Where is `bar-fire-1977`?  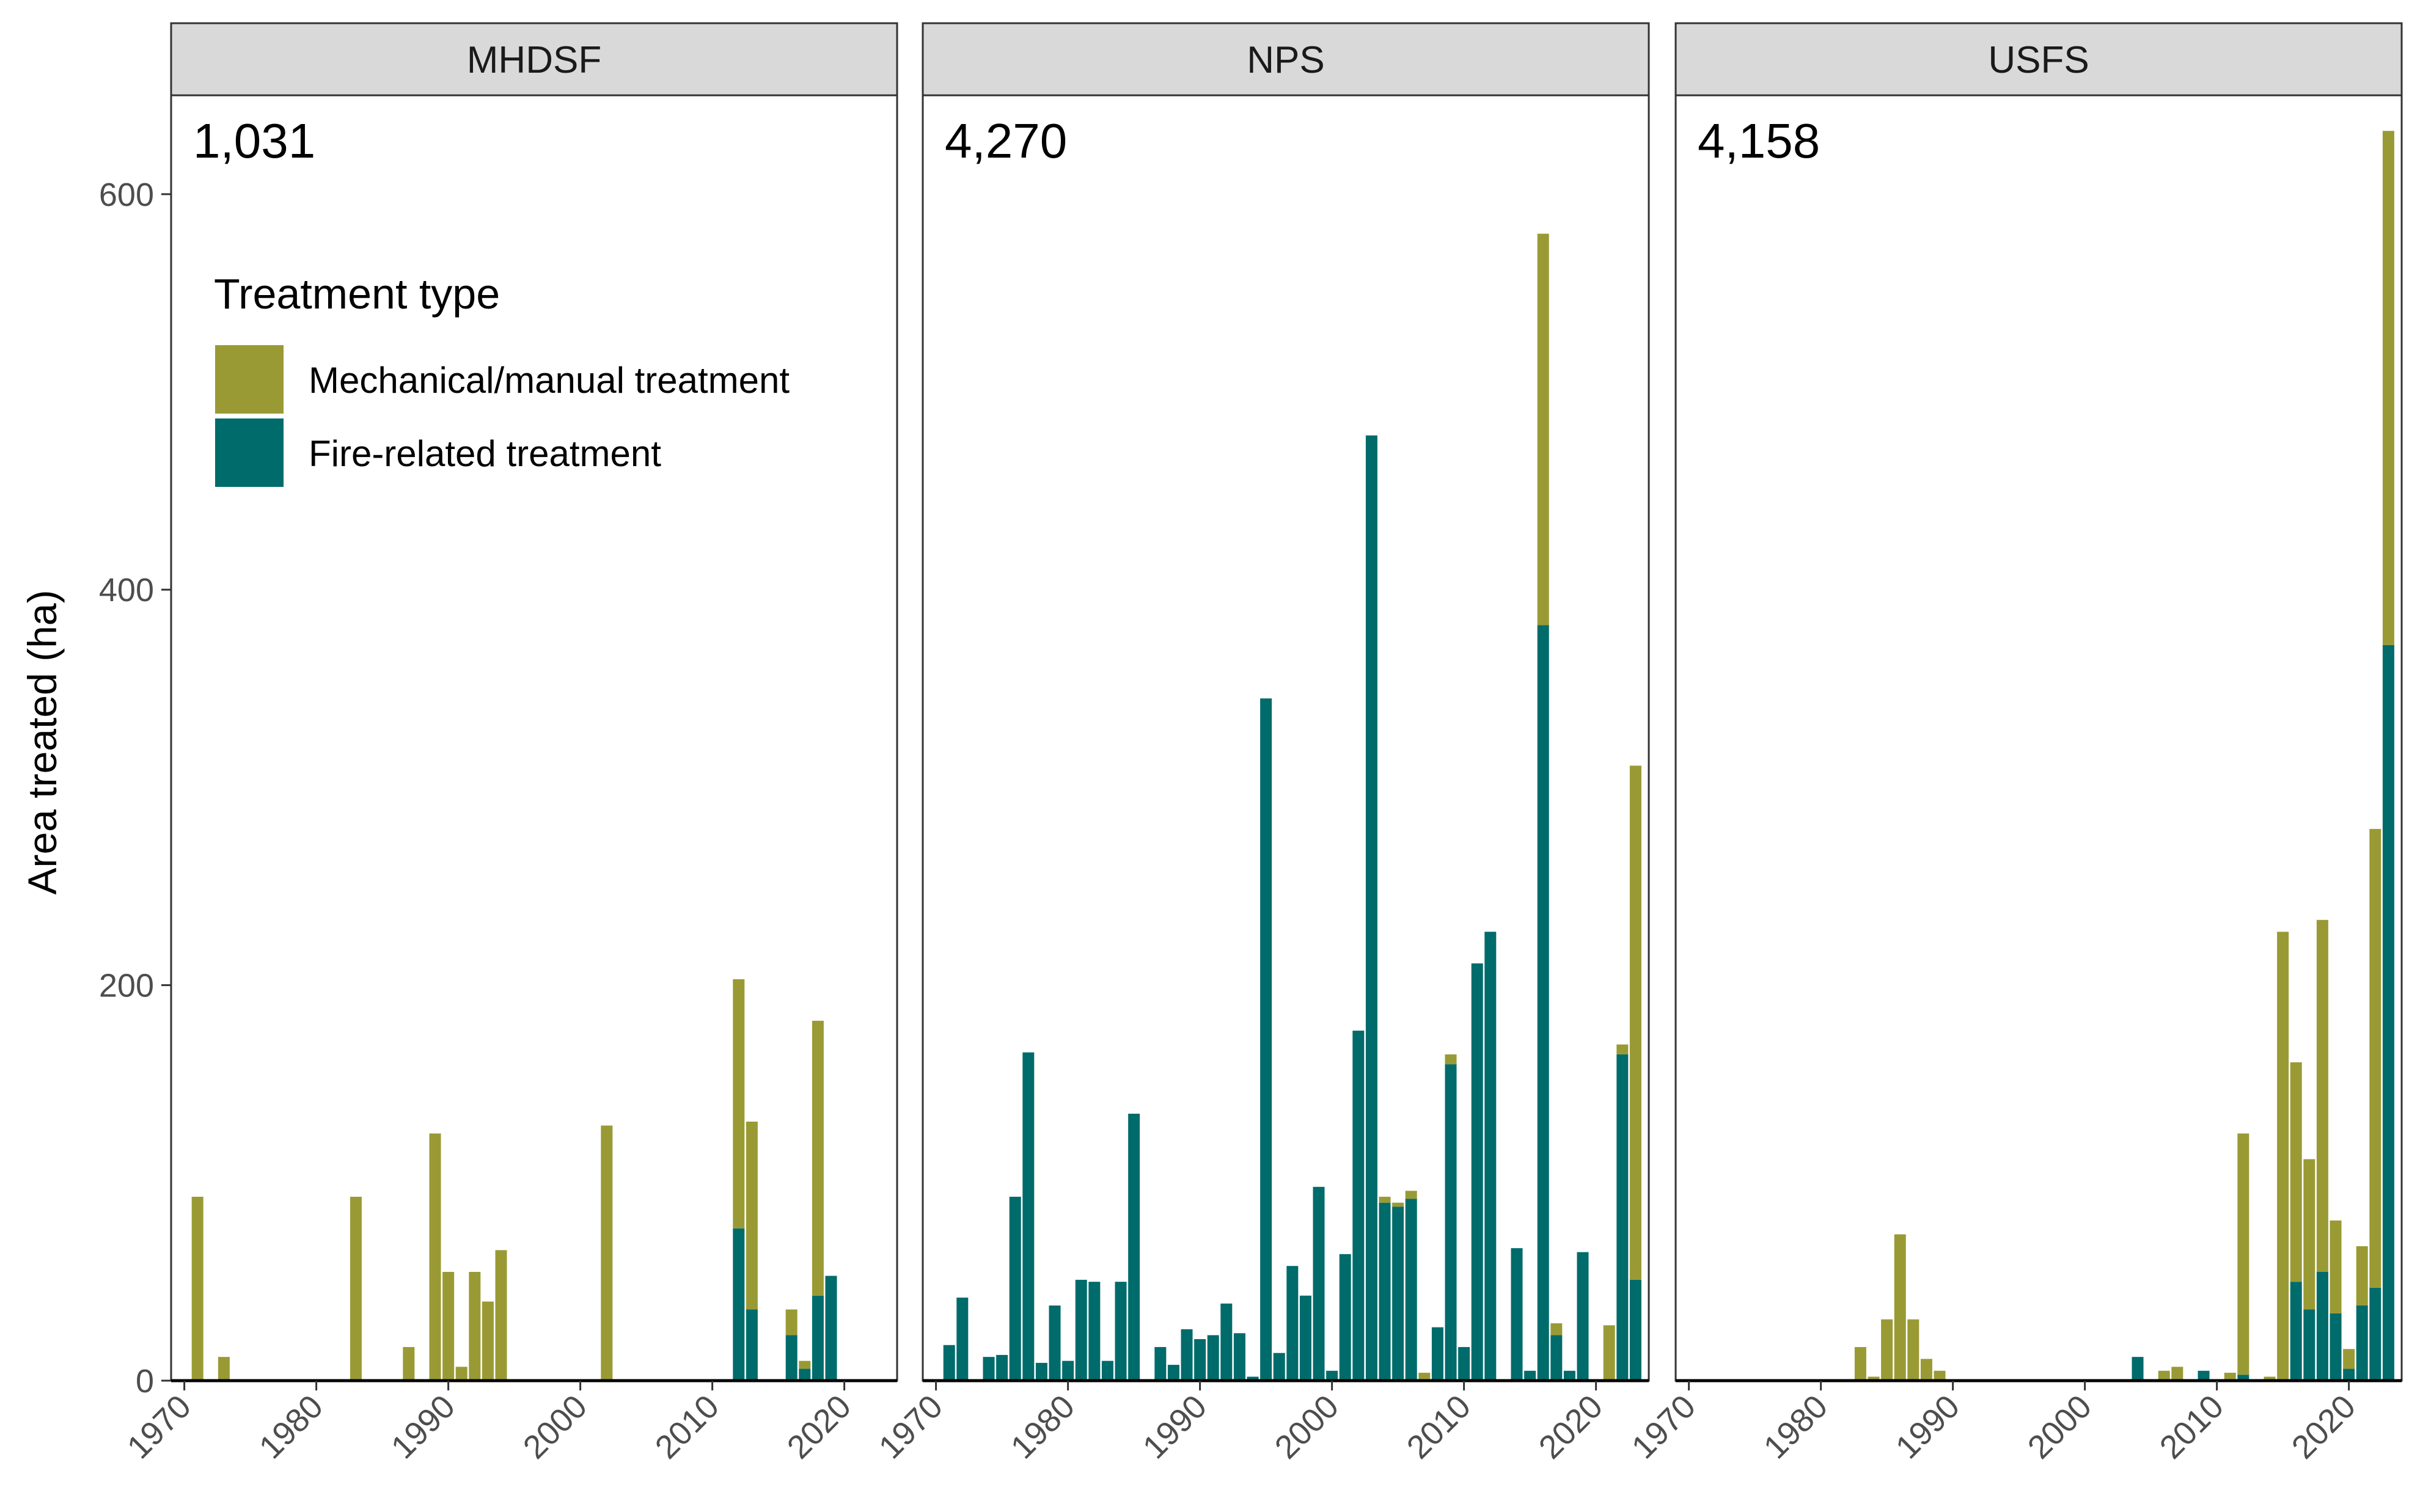 bar-fire-1977 is located at coordinates (1028, 1217).